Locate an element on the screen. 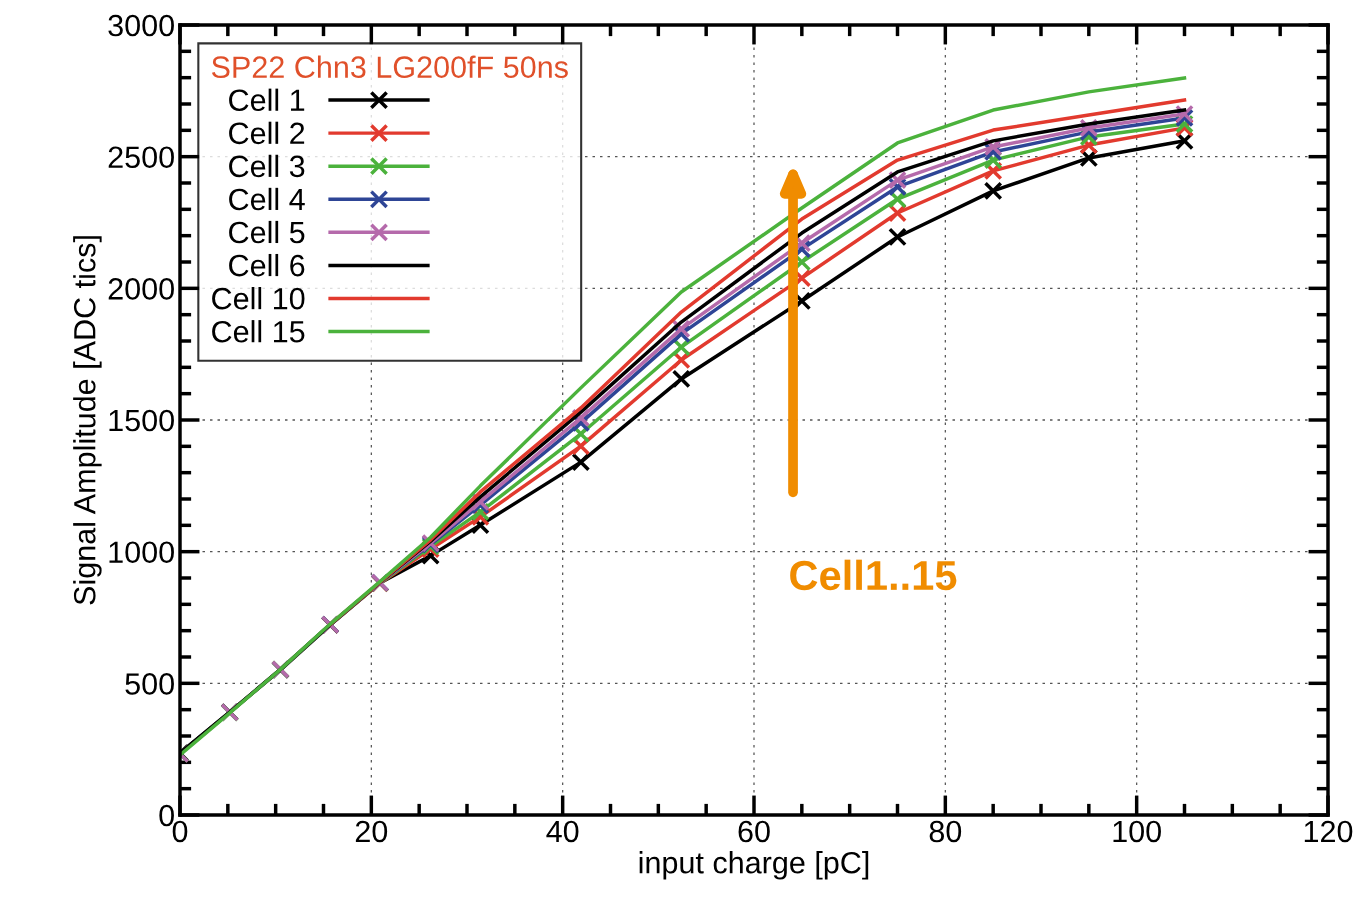  x-tick-label: 80 is located at coordinates (945, 831).